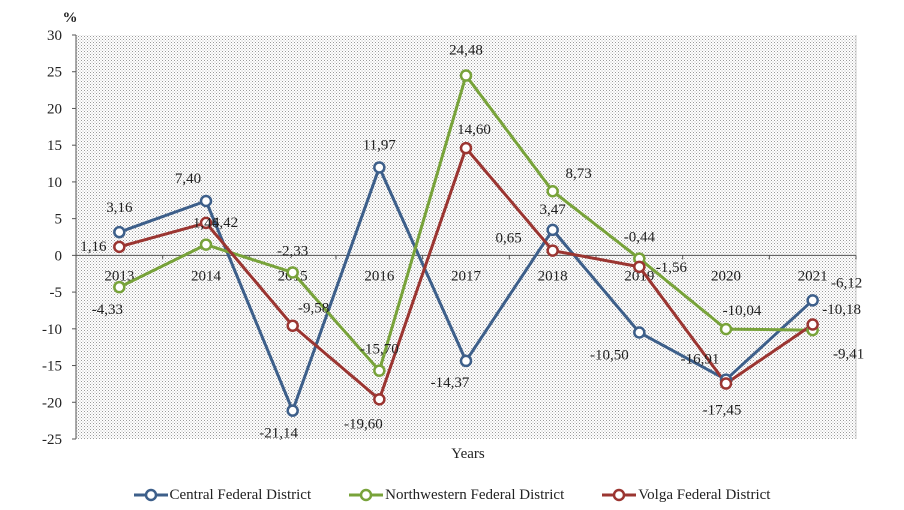  What do you see at coordinates (313, 309) in the screenshot?
I see `data-label: -9,58` at bounding box center [313, 309].